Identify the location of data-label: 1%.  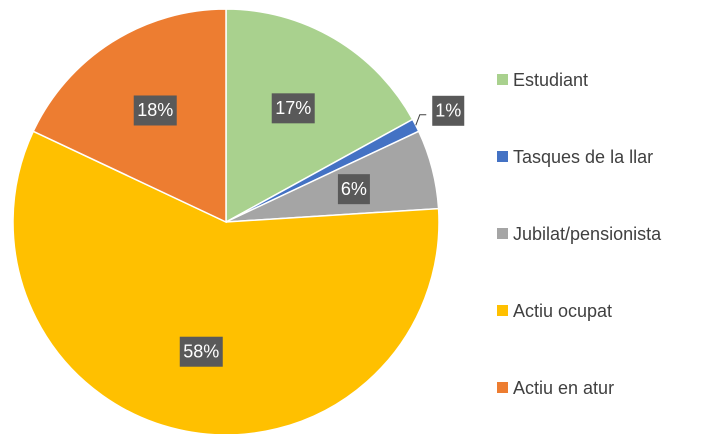
(448, 111).